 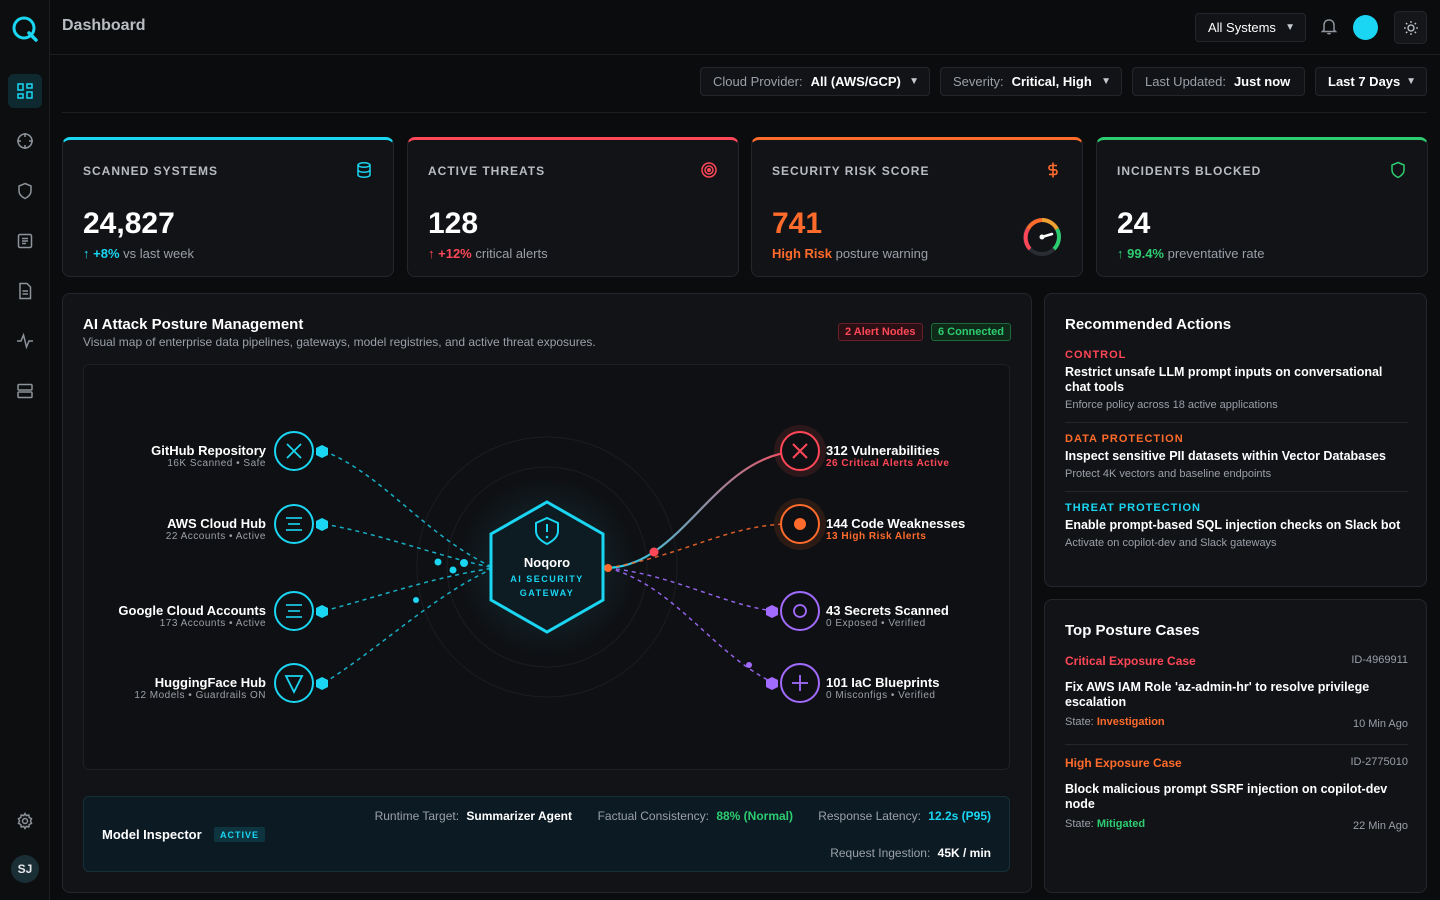 What do you see at coordinates (1106, 81) in the screenshot?
I see `chevron-down-icon: ▼` at bounding box center [1106, 81].